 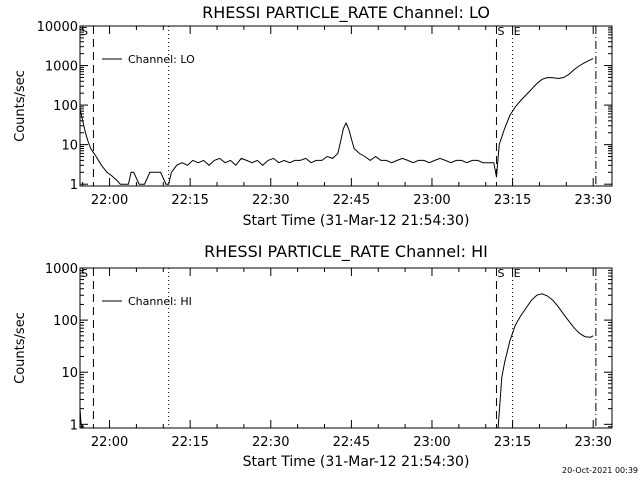 I want to click on panel2-legend-label: Channel: HI, so click(x=160, y=301).